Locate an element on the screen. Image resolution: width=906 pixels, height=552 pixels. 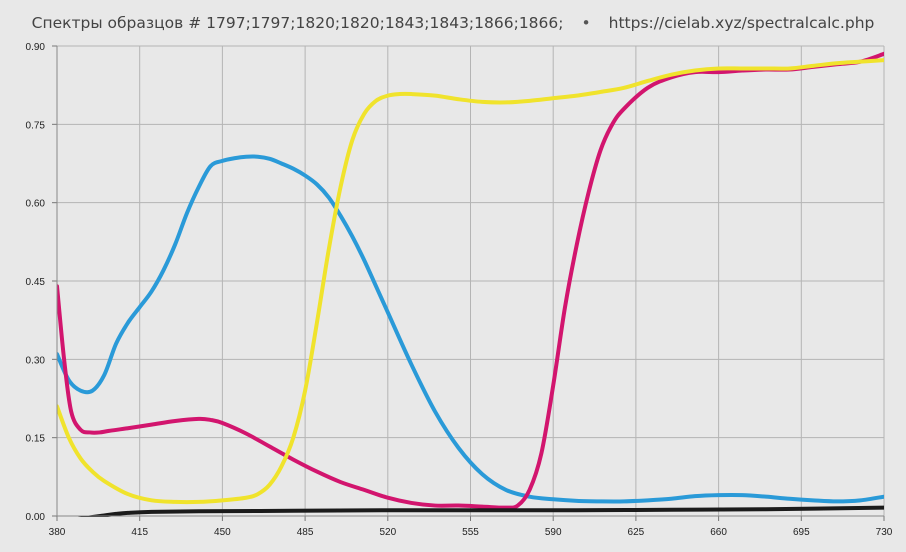
x-tick-label: 695 is located at coordinates (801, 532).